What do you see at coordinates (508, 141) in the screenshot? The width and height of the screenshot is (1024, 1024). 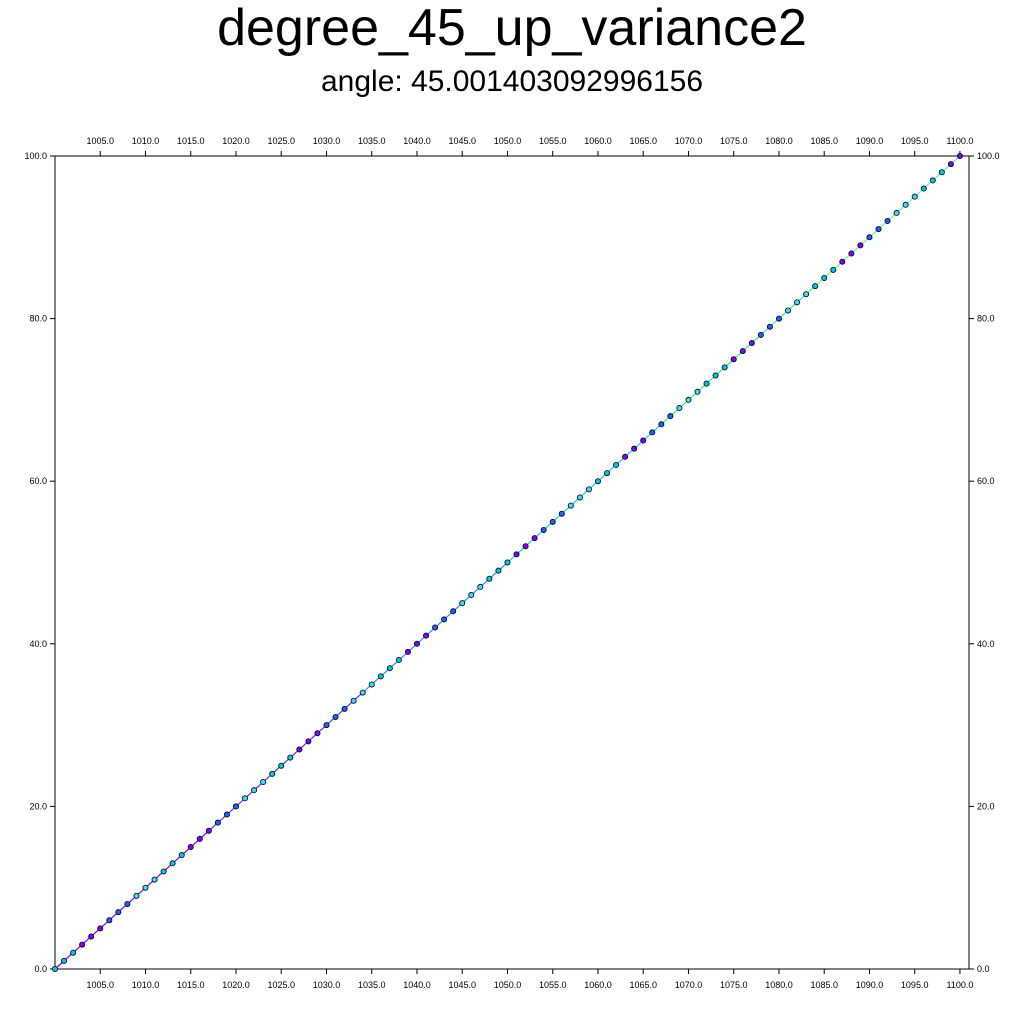 I see `x-tick-label-top: 1050.0` at bounding box center [508, 141].